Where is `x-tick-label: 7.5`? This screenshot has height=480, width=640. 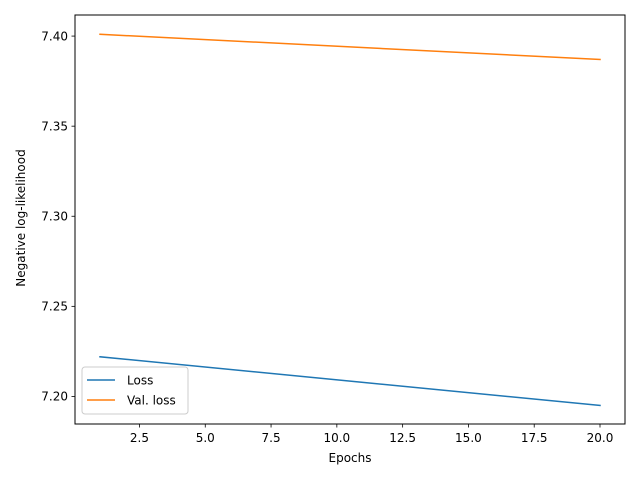 x-tick-label: 7.5 is located at coordinates (271, 438).